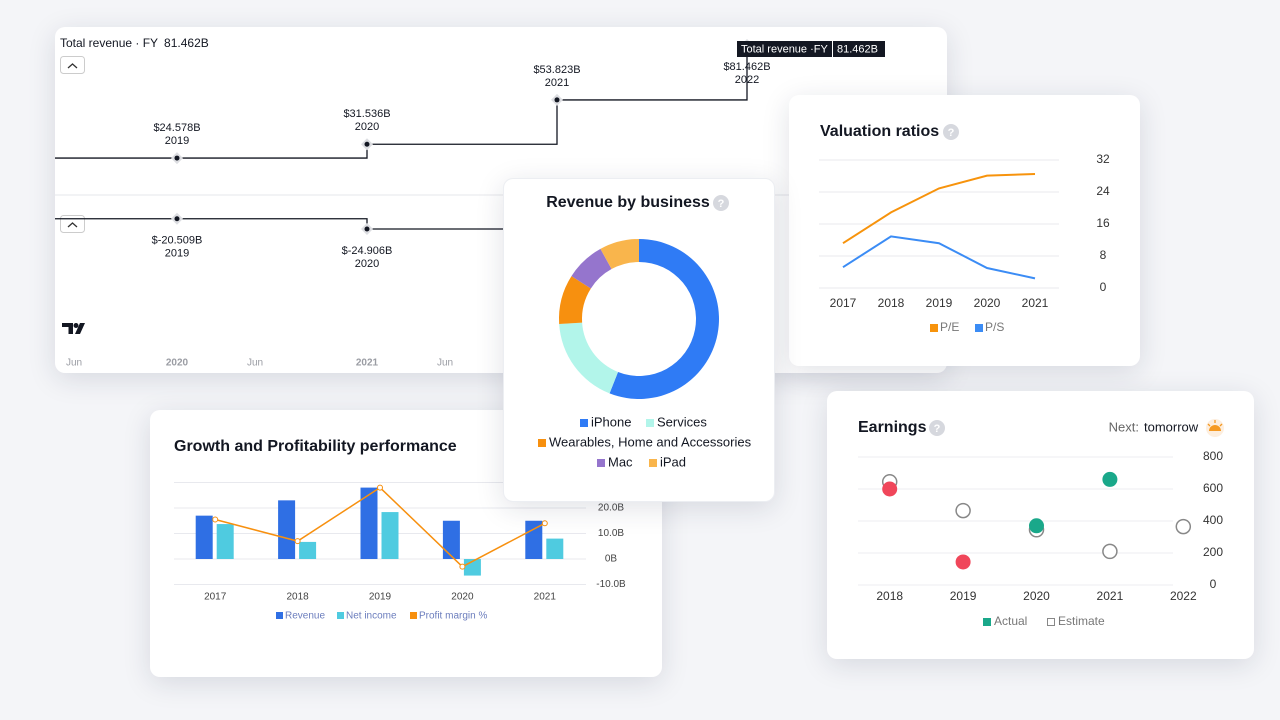 Image resolution: width=1280 pixels, height=720 pixels. I want to click on tooltip-value: 81.462B, so click(857, 49).